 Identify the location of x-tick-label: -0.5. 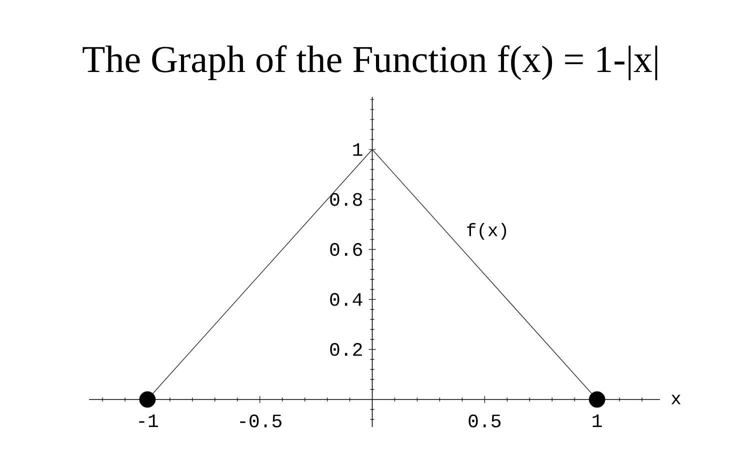
(261, 421).